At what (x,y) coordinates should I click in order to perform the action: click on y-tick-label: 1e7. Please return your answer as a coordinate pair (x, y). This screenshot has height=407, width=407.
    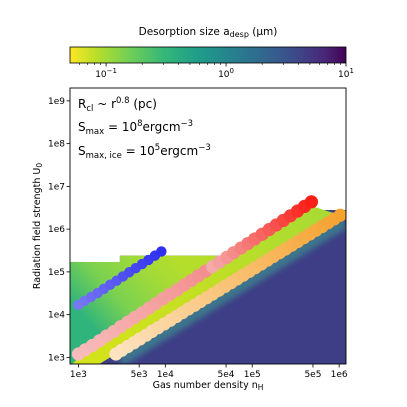
    Looking at the image, I should click on (56, 187).